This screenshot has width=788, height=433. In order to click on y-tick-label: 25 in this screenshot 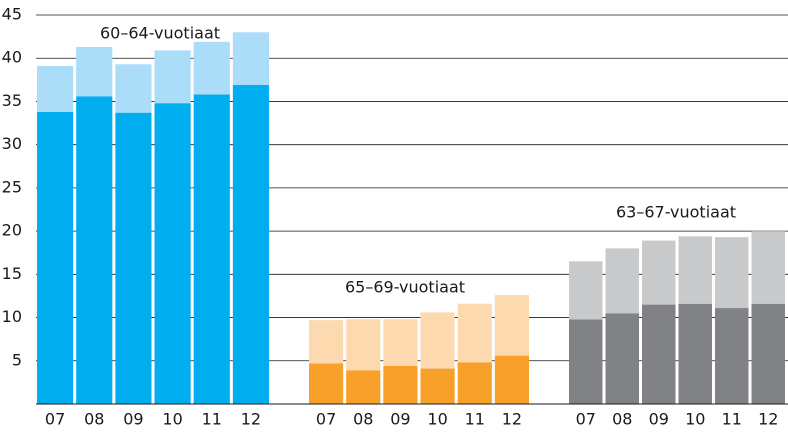, I will do `click(12, 186)`.